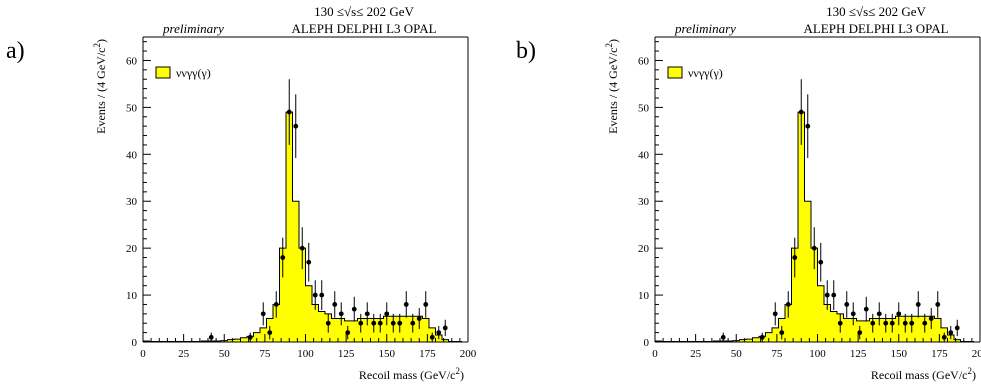 This screenshot has width=981, height=391. I want to click on y-tick-label: 10, so click(644, 296).